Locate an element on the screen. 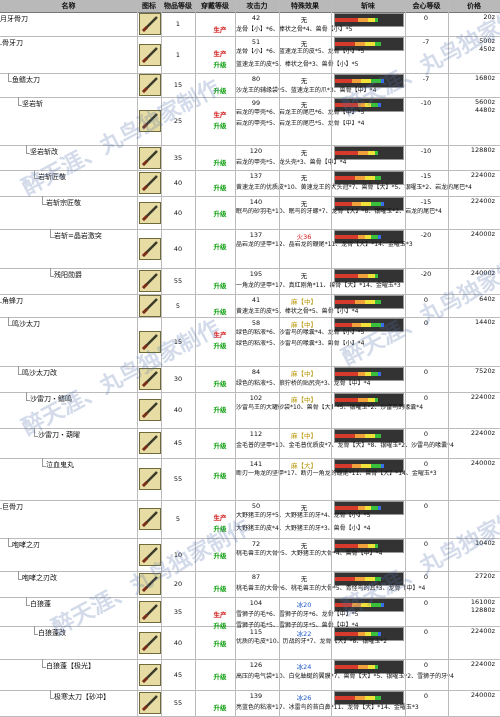 This screenshot has height=717, width=500. price: 22400z is located at coordinates (482, 631).